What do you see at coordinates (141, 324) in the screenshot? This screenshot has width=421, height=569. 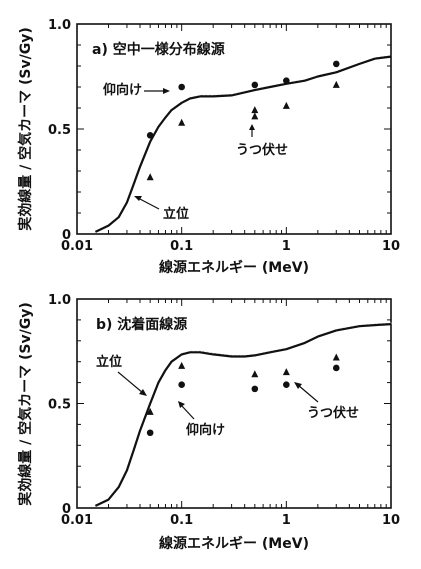 I see `chart-title: b) 沈着面線源` at bounding box center [141, 324].